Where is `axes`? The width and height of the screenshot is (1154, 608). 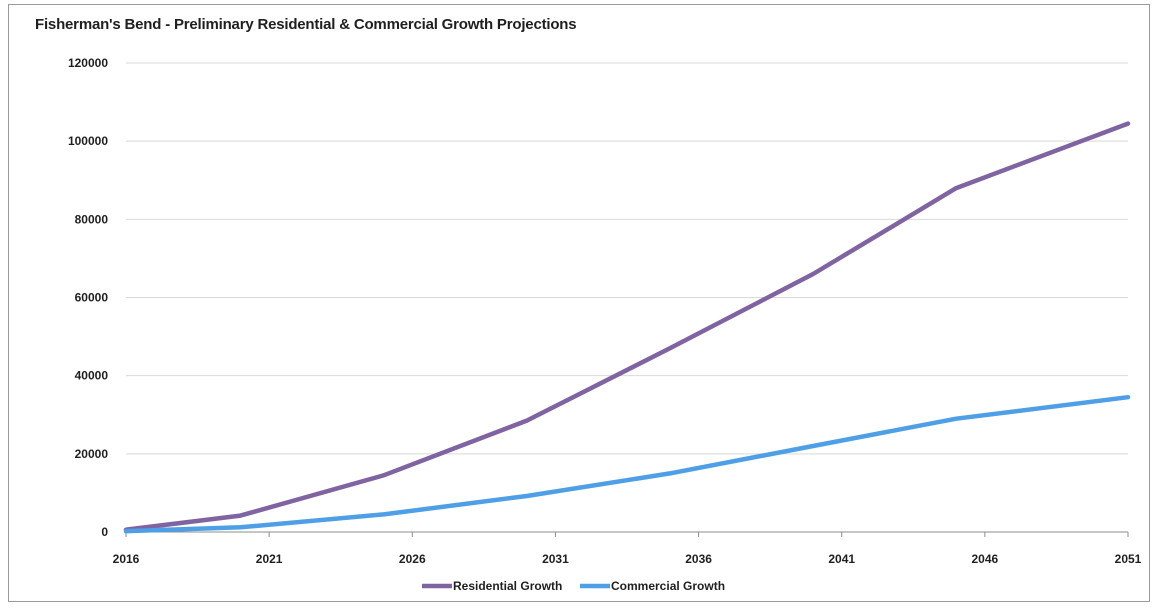
axes is located at coordinates (627, 534).